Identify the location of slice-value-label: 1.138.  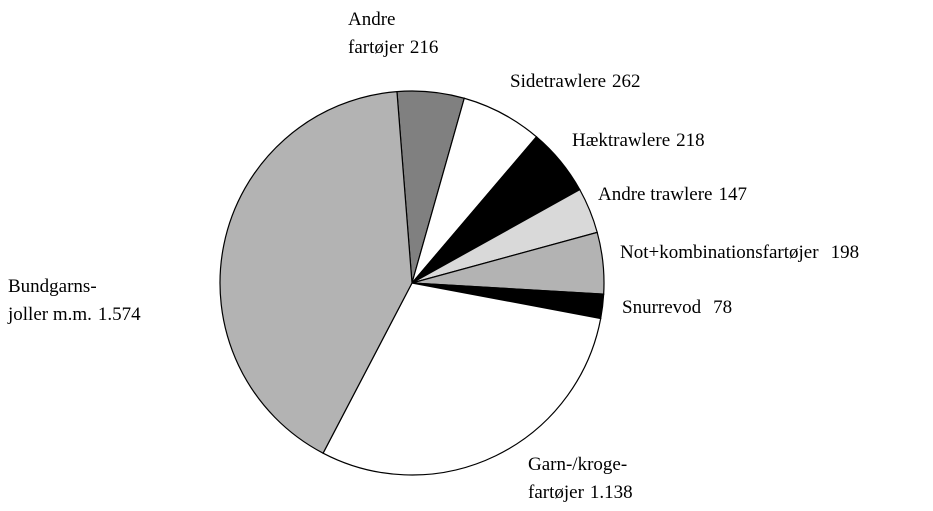
(611, 492).